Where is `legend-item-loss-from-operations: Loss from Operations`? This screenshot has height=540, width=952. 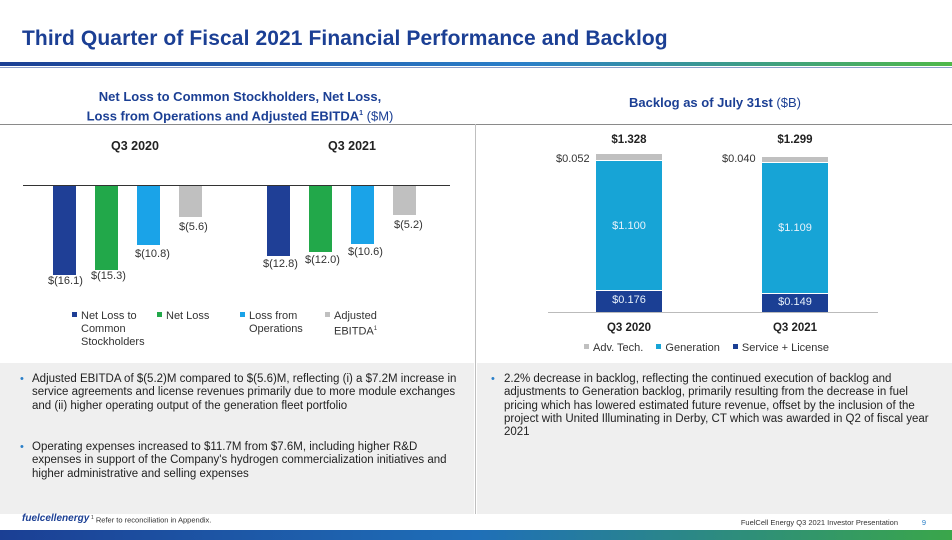 legend-item-loss-from-operations: Loss from Operations is located at coordinates (271, 323).